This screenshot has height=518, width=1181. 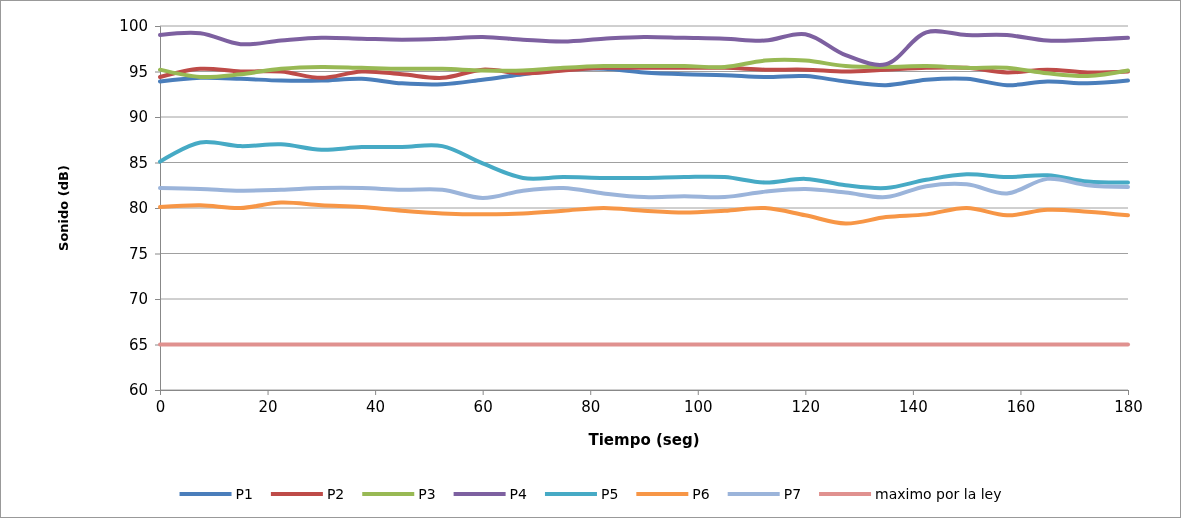 What do you see at coordinates (609, 494) in the screenshot?
I see `legend-label: P5` at bounding box center [609, 494].